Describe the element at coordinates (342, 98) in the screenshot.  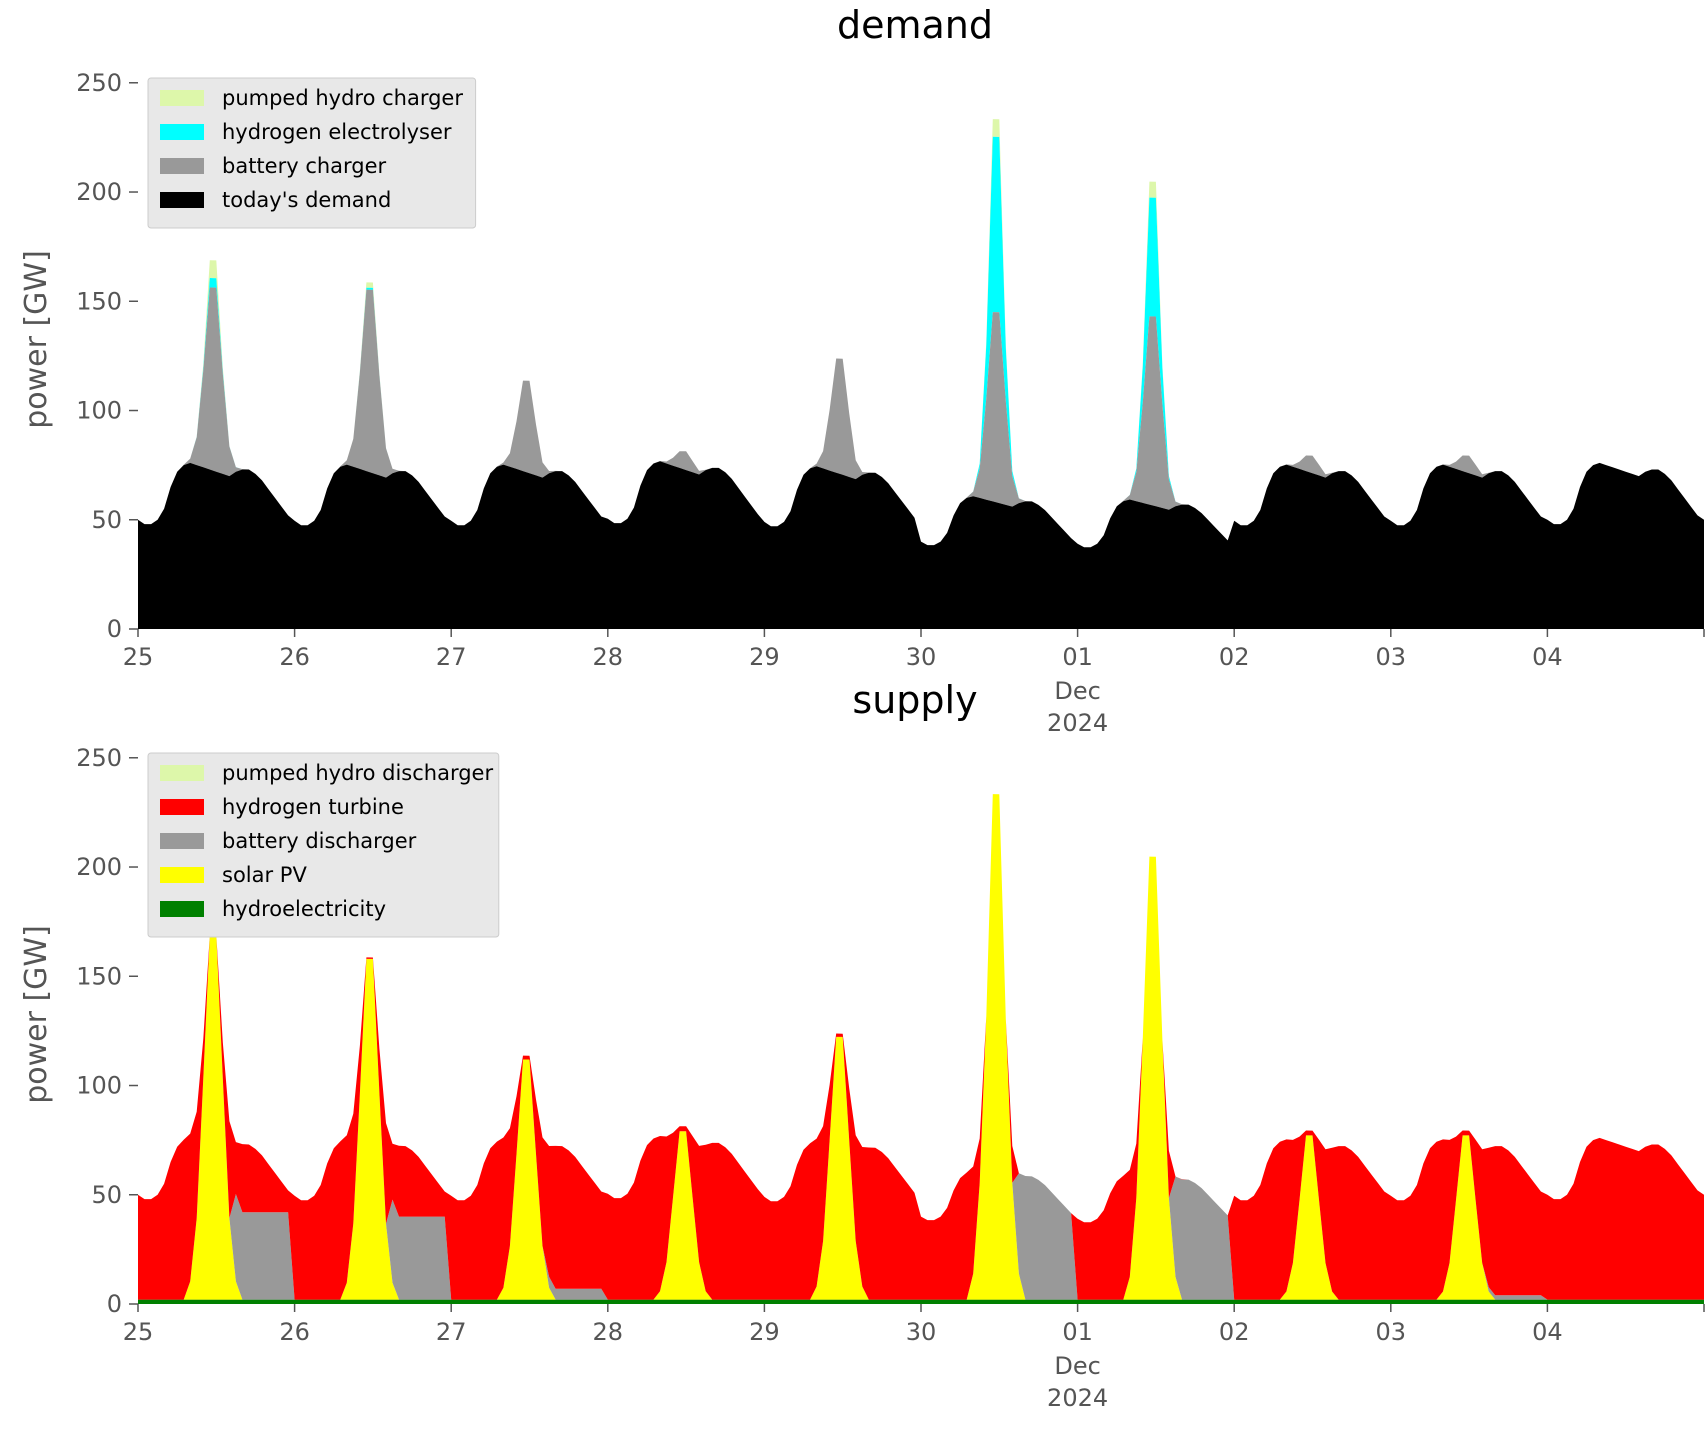
I see `legend-label-pumped-hydro-charger: pumped hydro charger` at that location.